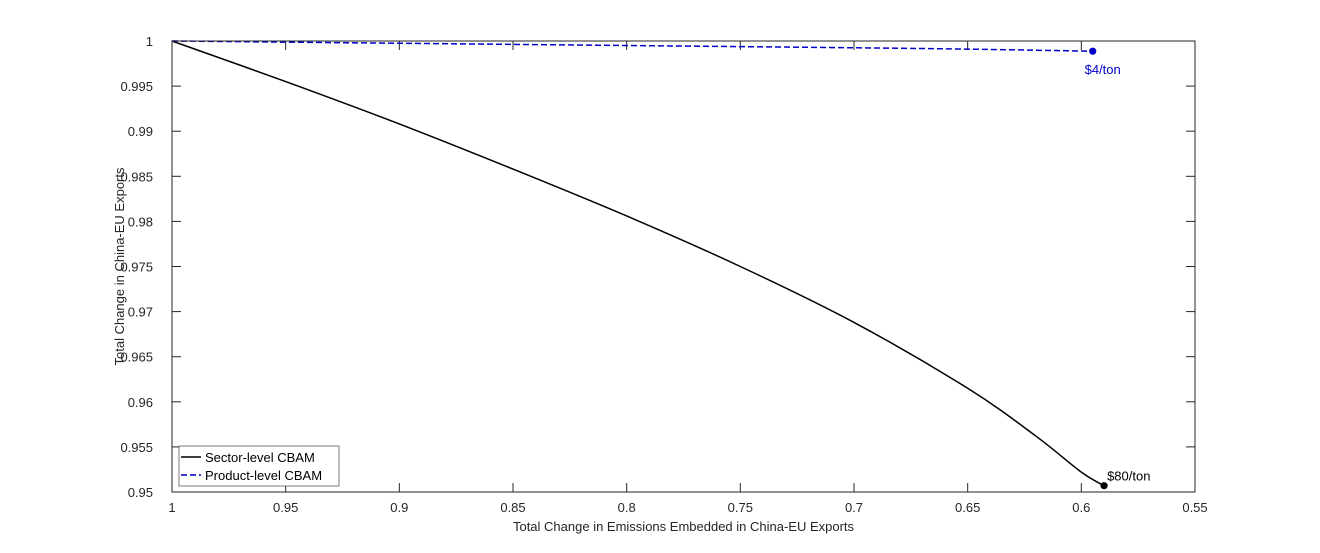 This screenshot has width=1320, height=553. What do you see at coordinates (136, 86) in the screenshot?
I see `y-tick-label: 0.995` at bounding box center [136, 86].